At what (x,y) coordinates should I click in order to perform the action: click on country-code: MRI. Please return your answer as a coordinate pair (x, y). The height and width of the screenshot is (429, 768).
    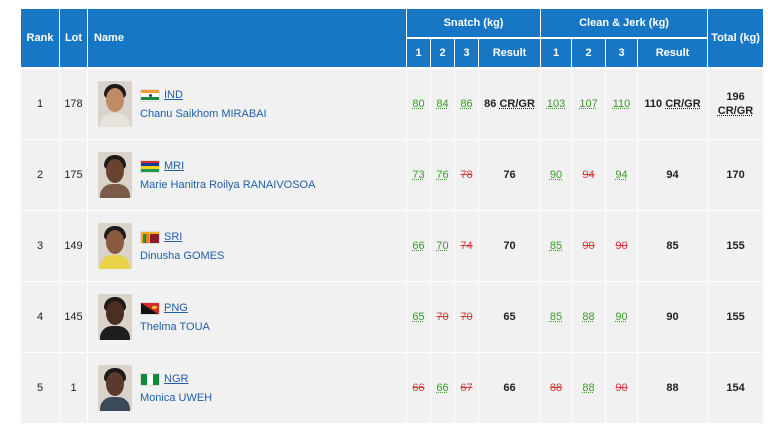
    Looking at the image, I should click on (174, 166).